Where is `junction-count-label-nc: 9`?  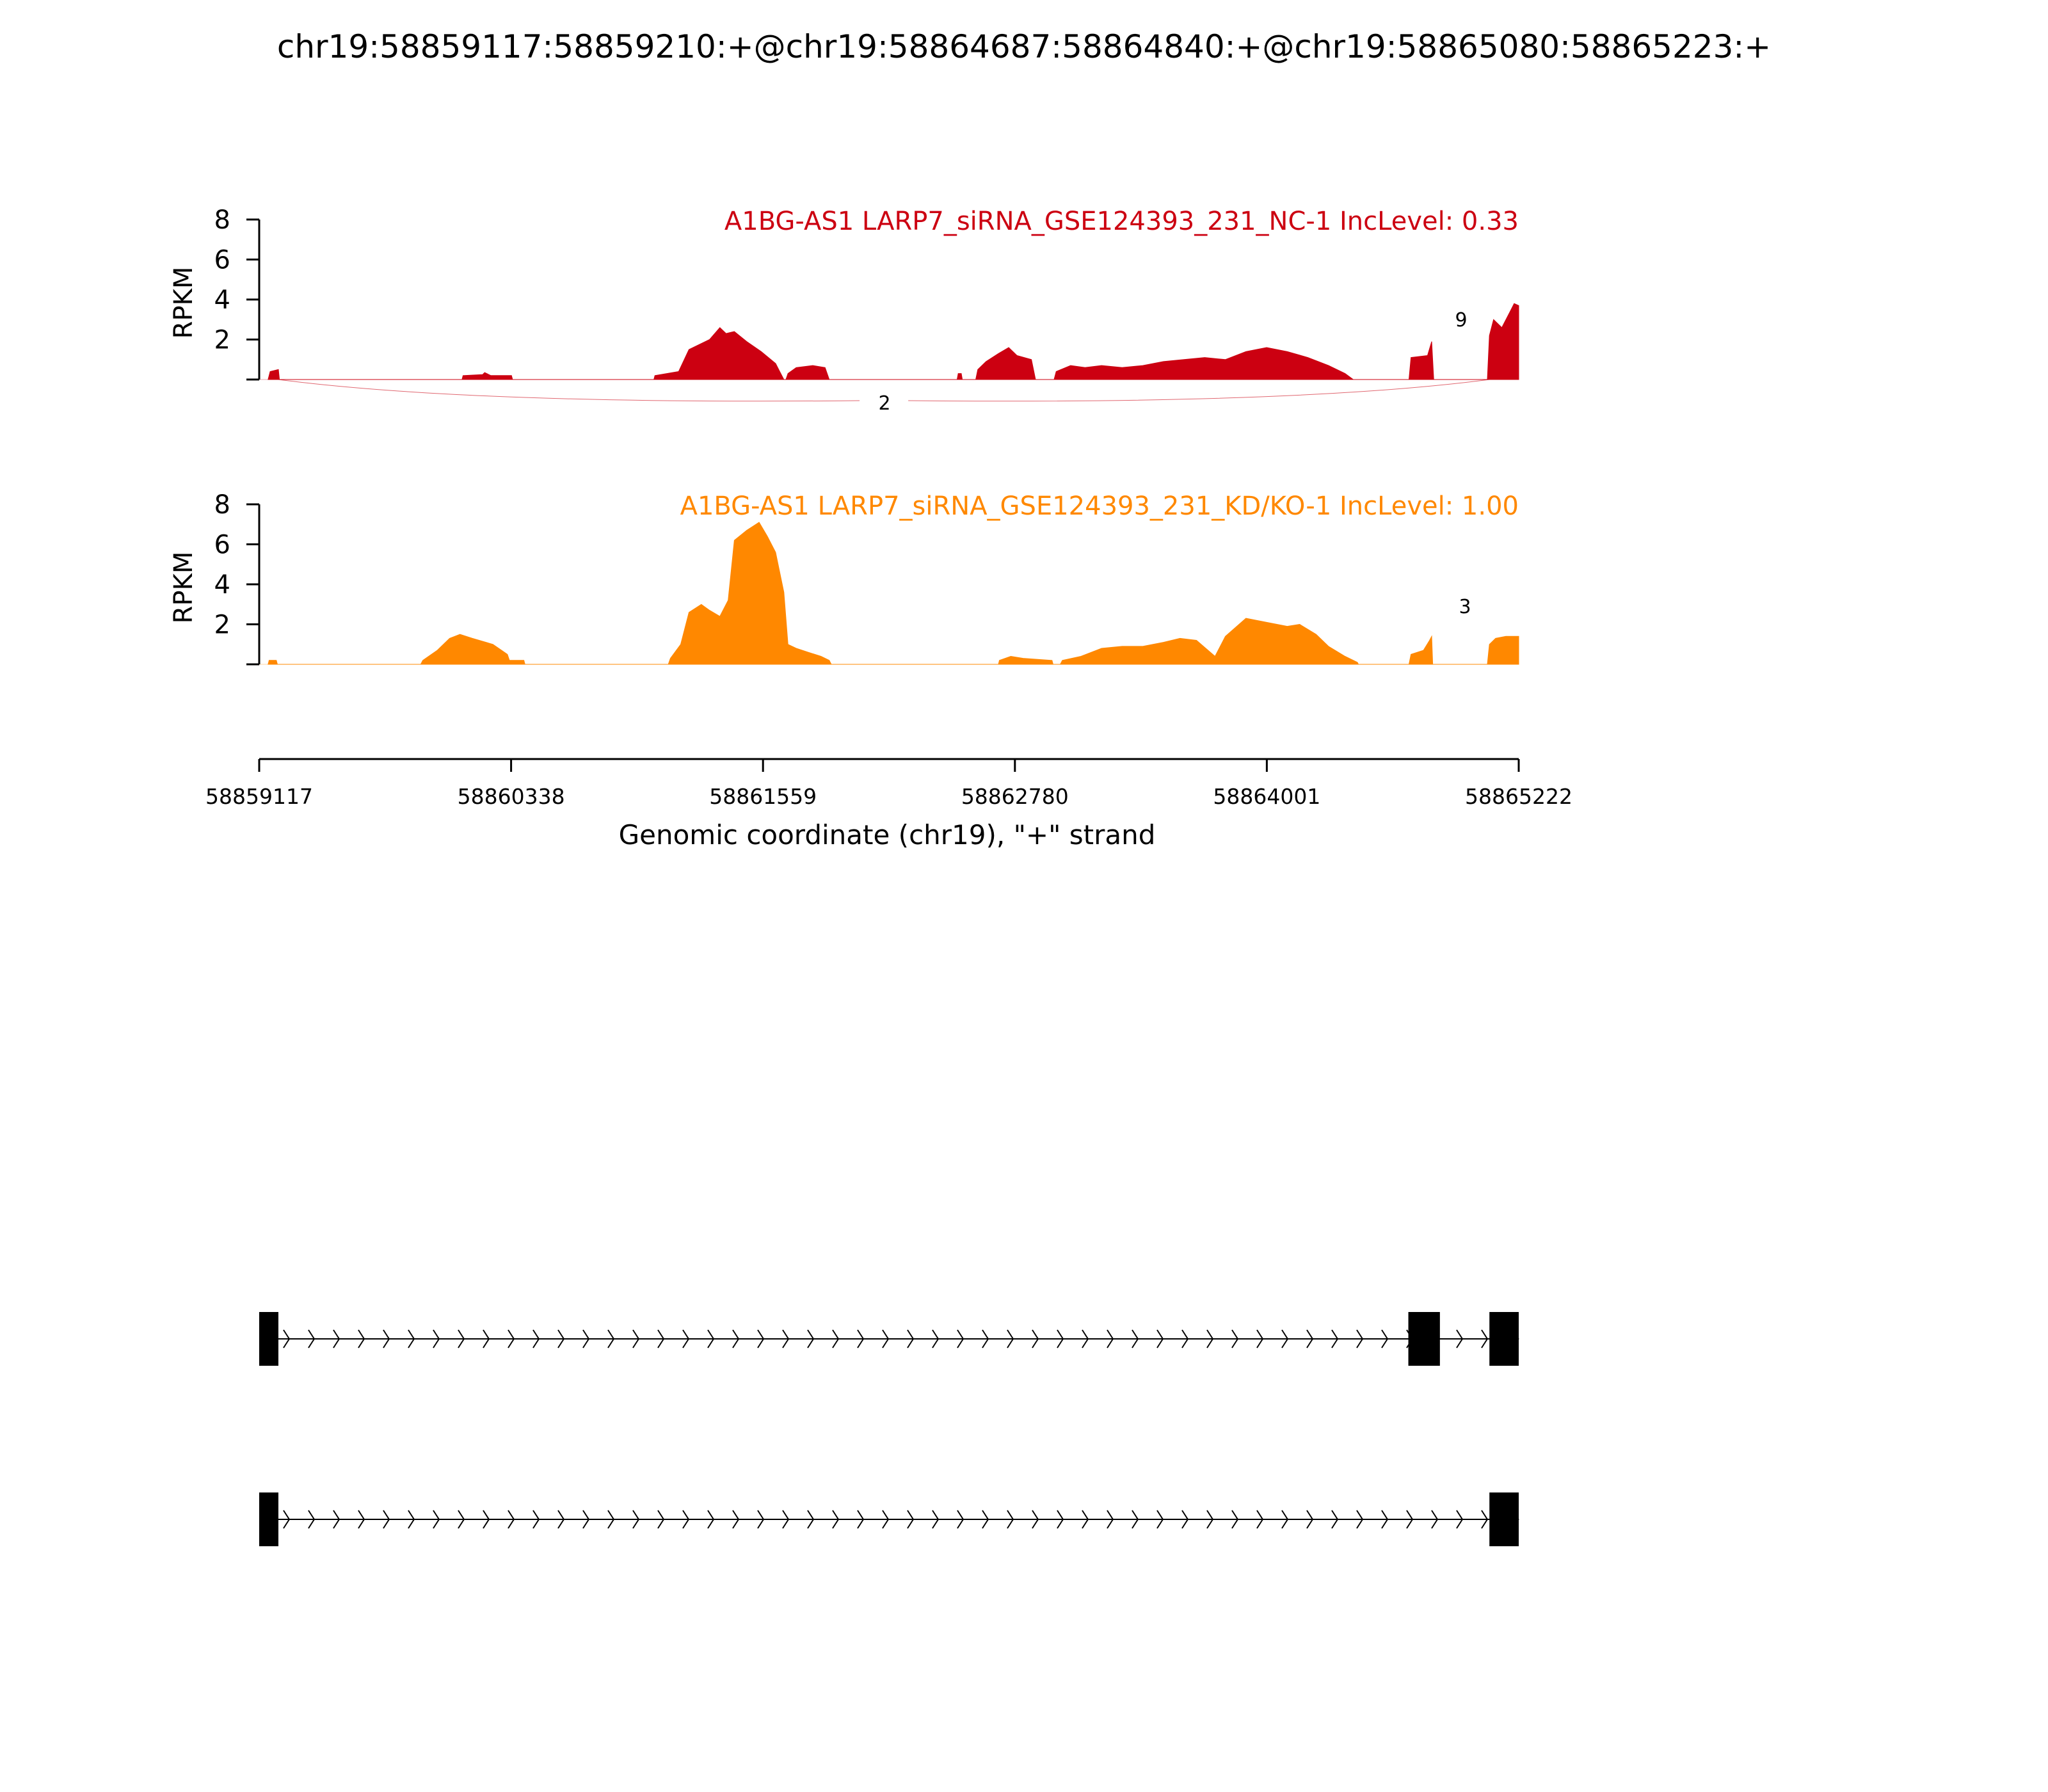
junction-count-label-nc: 9 is located at coordinates (1461, 320).